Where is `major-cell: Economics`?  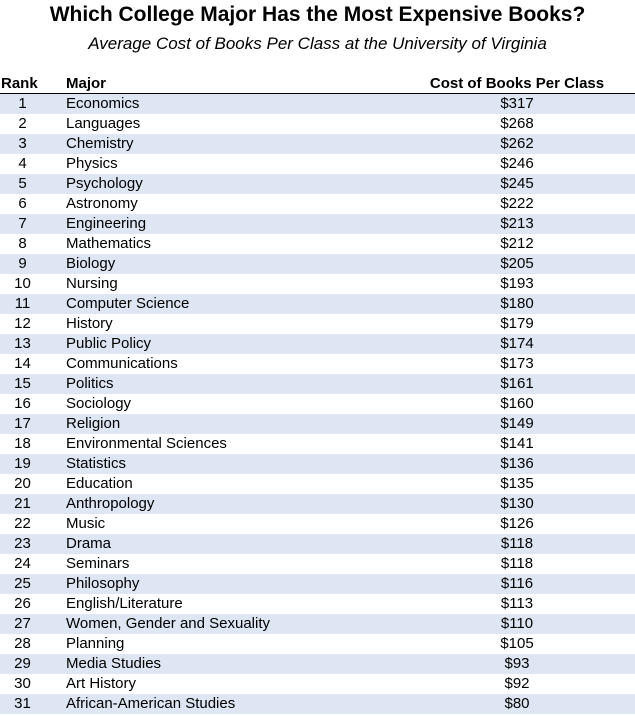 major-cell: Economics is located at coordinates (228, 103).